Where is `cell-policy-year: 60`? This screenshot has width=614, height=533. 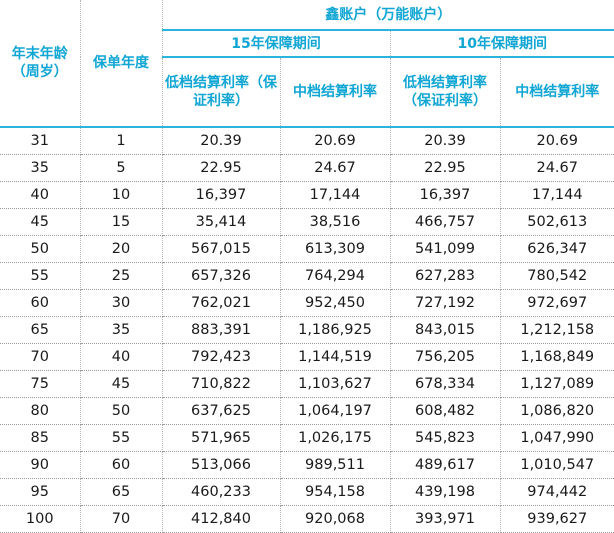 cell-policy-year: 60 is located at coordinates (121, 465).